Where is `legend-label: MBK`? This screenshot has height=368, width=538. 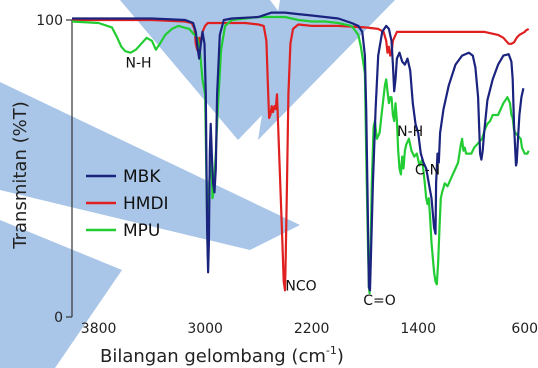
legend-label: MBK is located at coordinates (142, 177).